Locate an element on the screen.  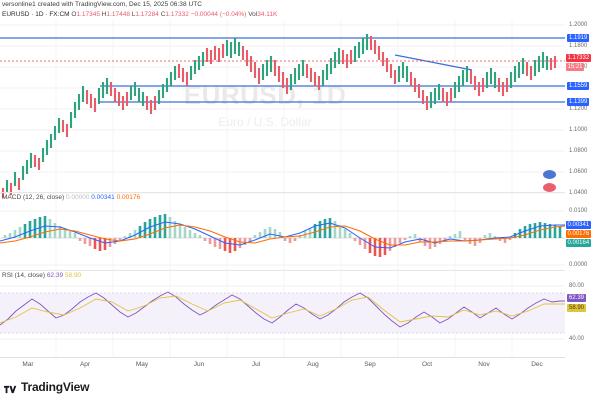
ohlc-change: −0.00044 (−0.04%) is located at coordinates (218, 14).